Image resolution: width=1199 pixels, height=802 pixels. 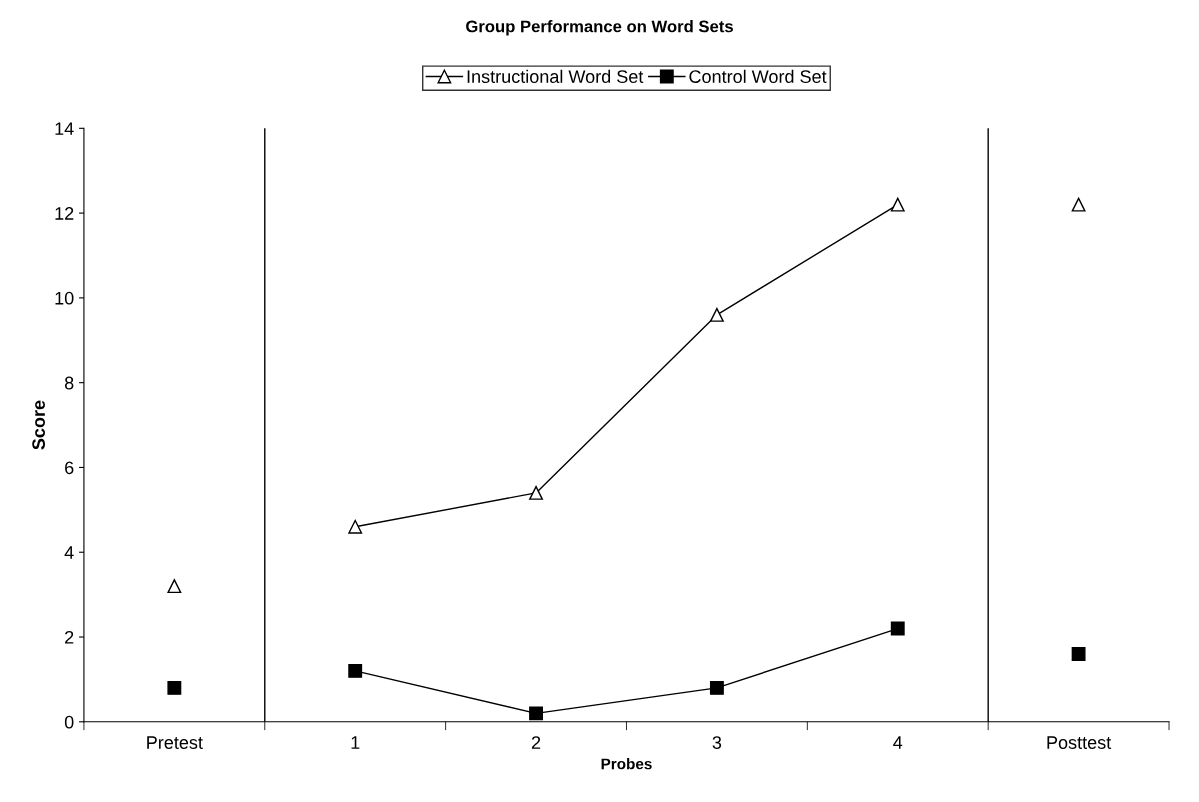 I want to click on y-tick-label: 2, so click(x=69, y=637).